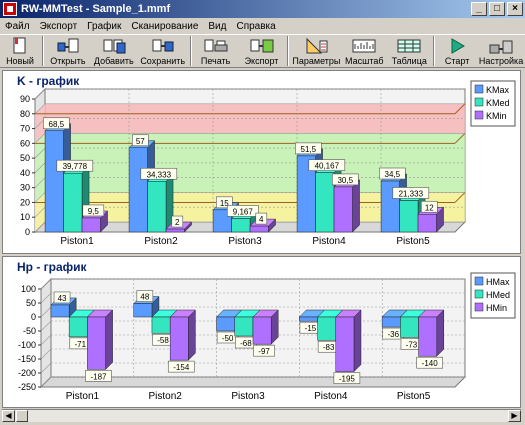  I want to click on scale-button: Масштаб, so click(364, 50).